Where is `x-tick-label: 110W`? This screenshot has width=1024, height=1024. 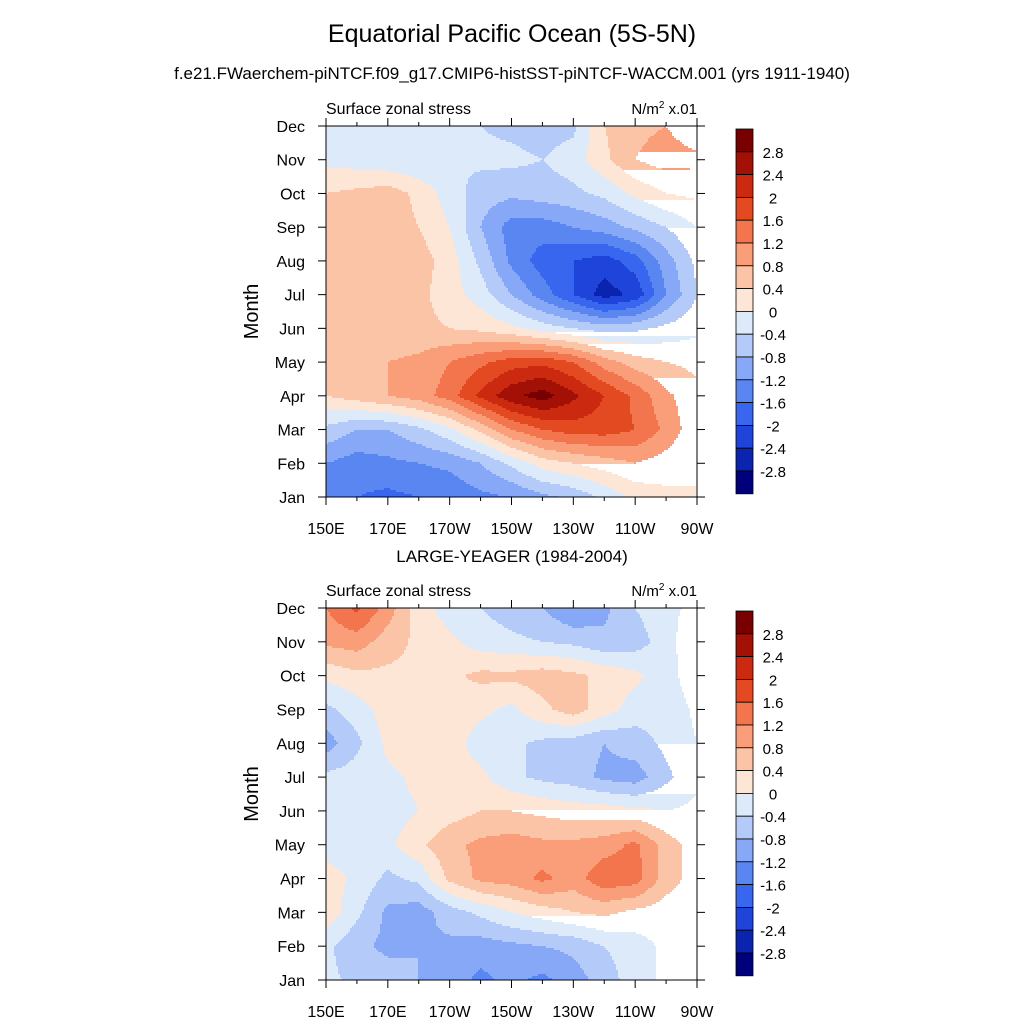 x-tick-label: 110W is located at coordinates (636, 529).